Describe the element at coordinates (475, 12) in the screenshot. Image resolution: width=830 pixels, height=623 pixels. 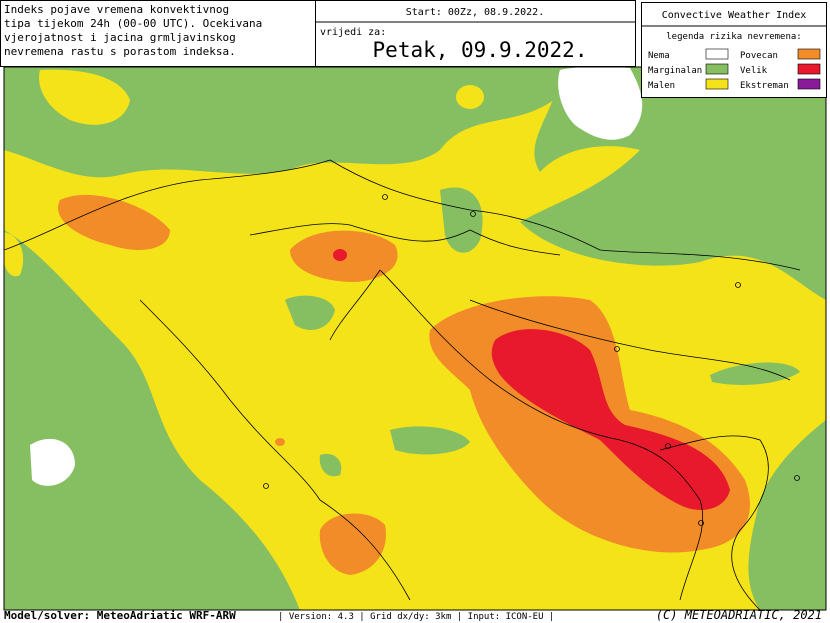
I see `start-time: Start: 00Zz, 08.9.2022.` at that location.